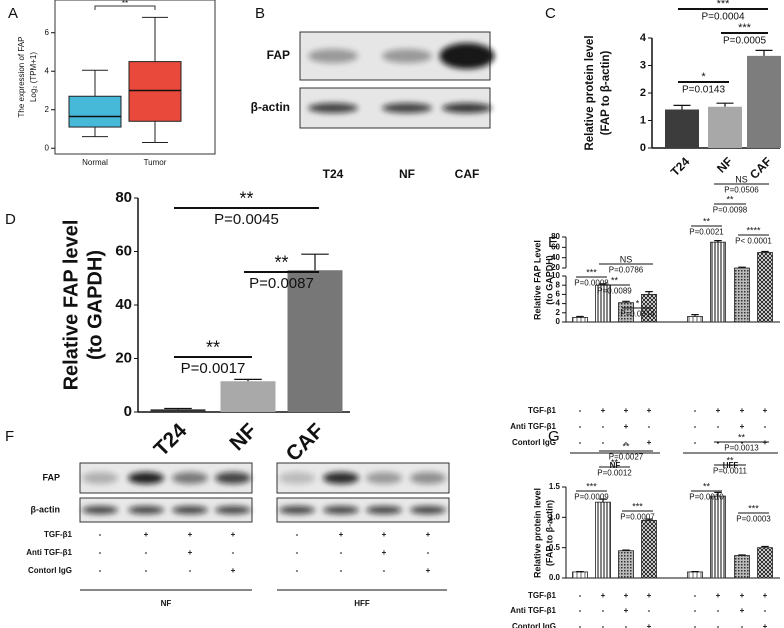 This screenshot has width=784, height=628. Describe the element at coordinates (71, 305) in the screenshot. I see `y-axis-label: Relative FAP level` at that location.